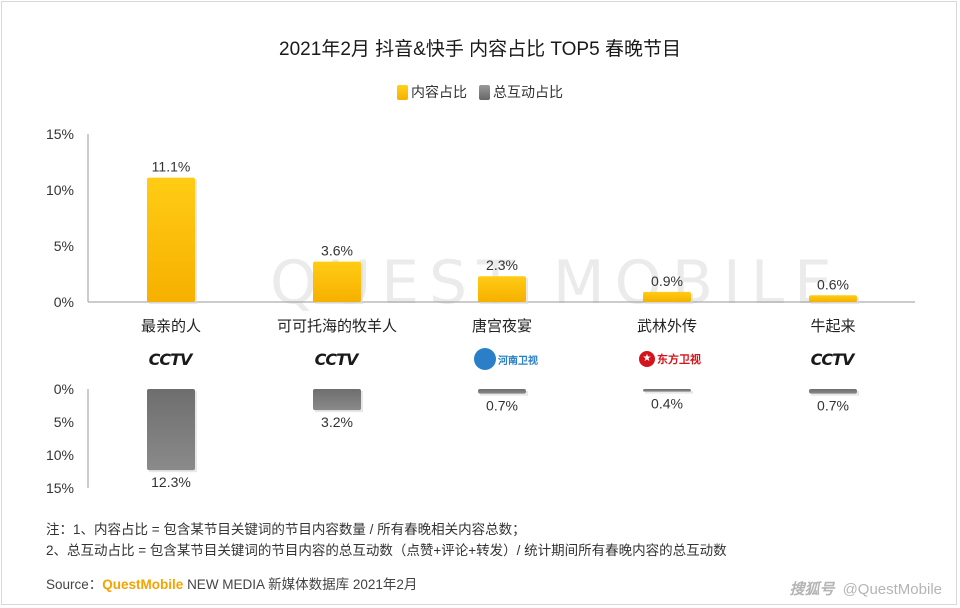 This screenshot has width=960, height=608. I want to click on source-brand: QuestMobile, so click(143, 584).